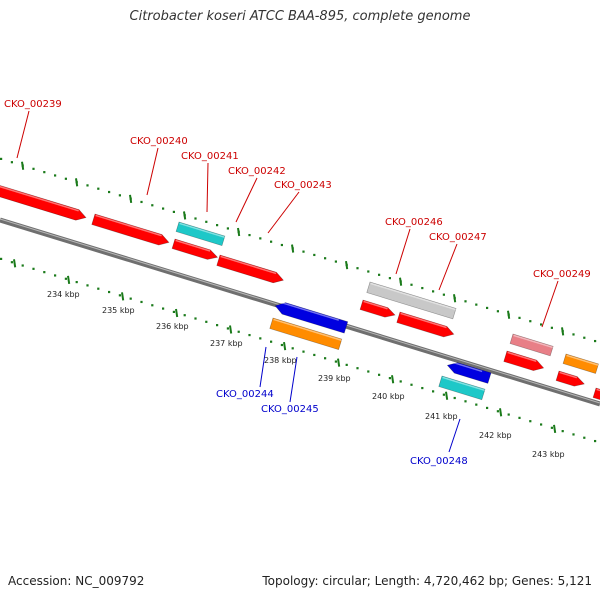 This screenshot has height=600, width=600. Describe the element at coordinates (76, 581) in the screenshot. I see `accession-text: Accession: NC_009792` at that location.